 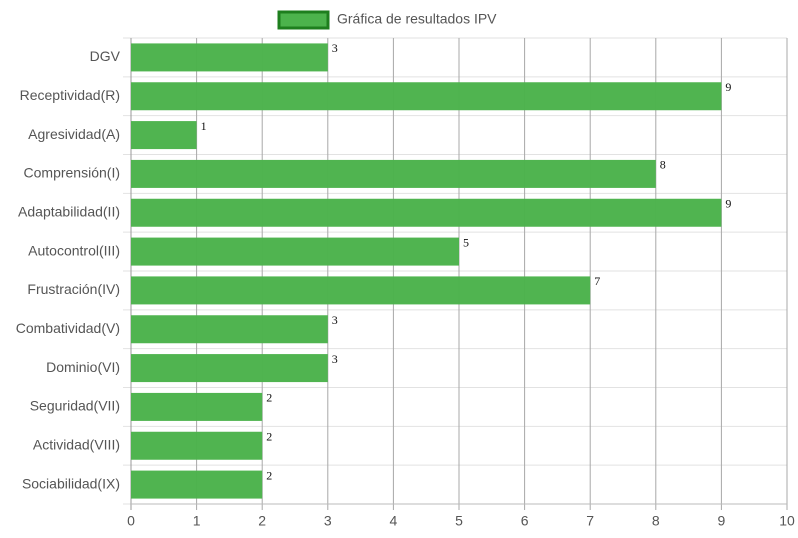 I want to click on x-tick-label: 9, so click(x=722, y=521).